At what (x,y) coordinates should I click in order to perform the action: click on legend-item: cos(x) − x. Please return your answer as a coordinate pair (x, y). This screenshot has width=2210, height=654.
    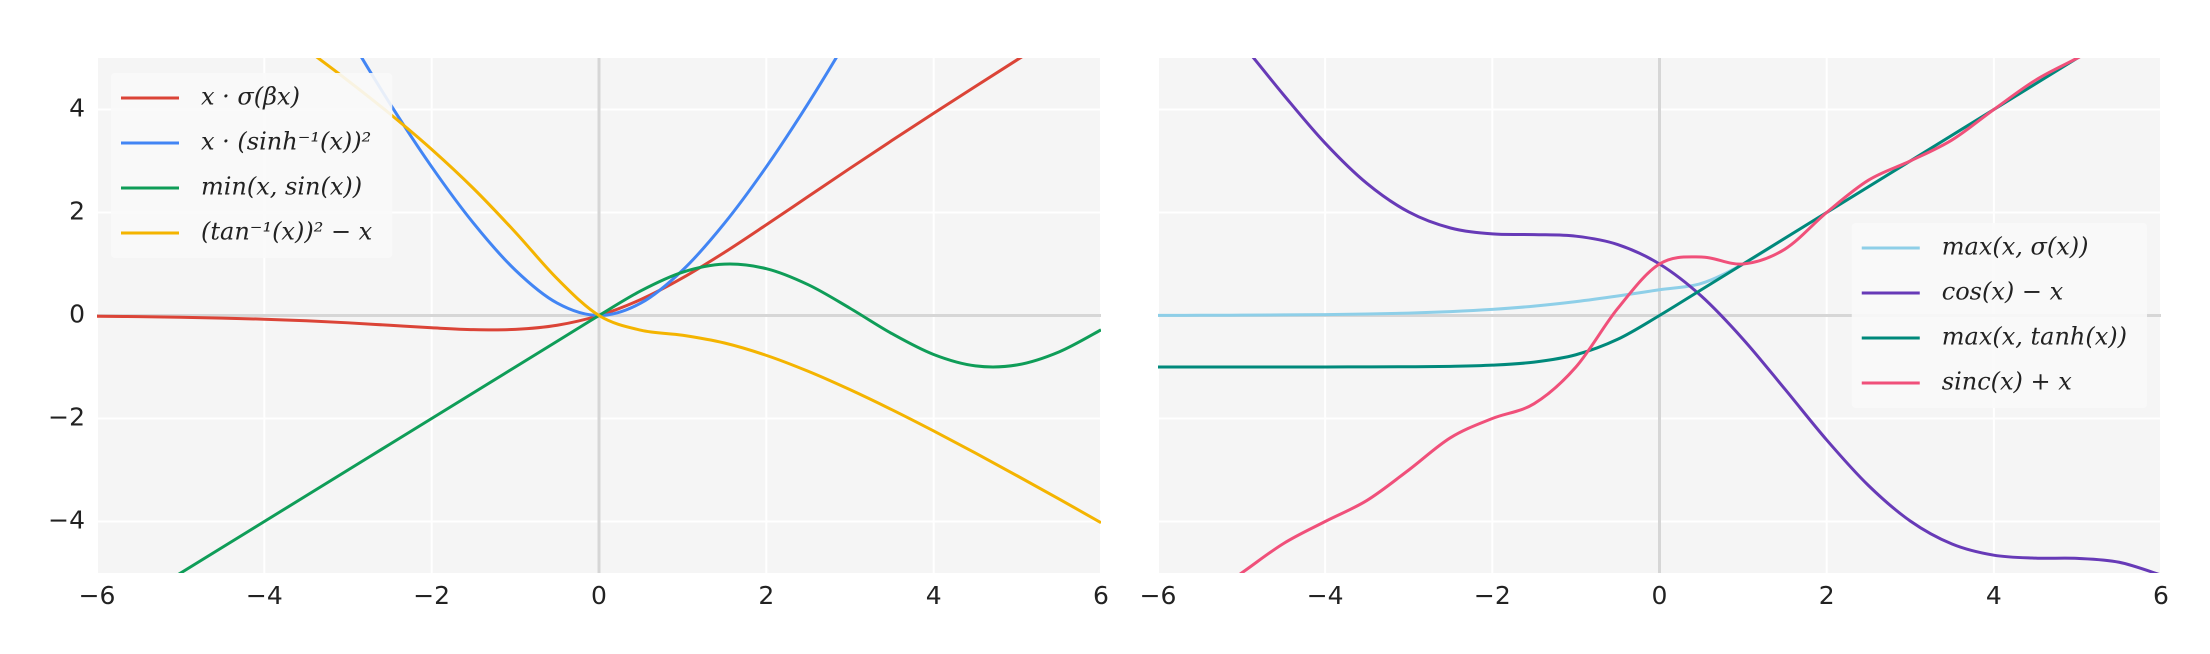
    Looking at the image, I should click on (1962, 292).